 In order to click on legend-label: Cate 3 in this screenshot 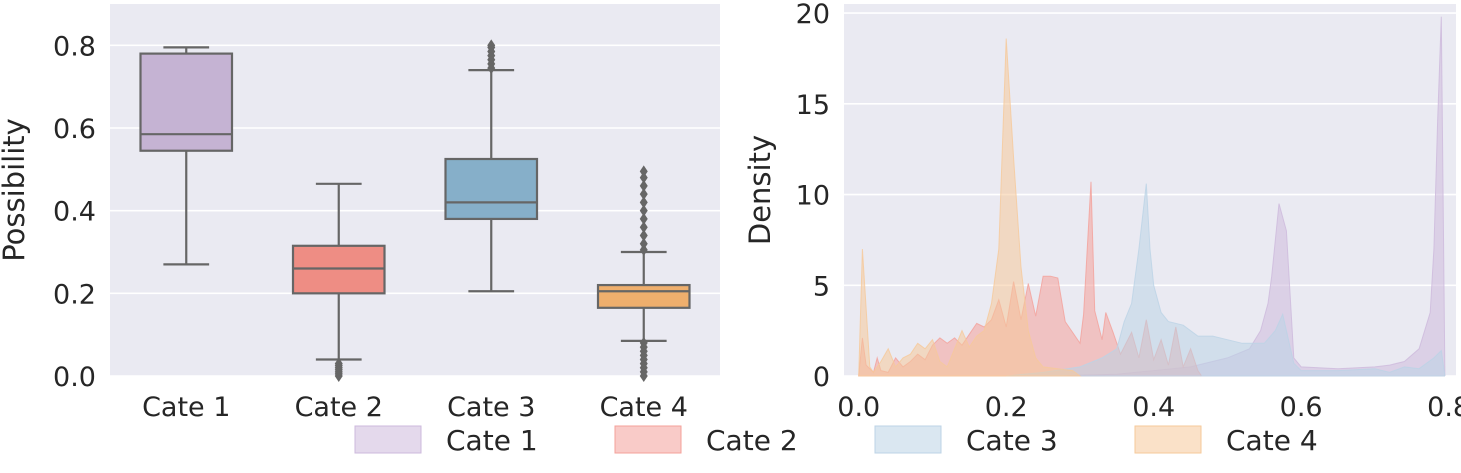, I will do `click(1012, 440)`.